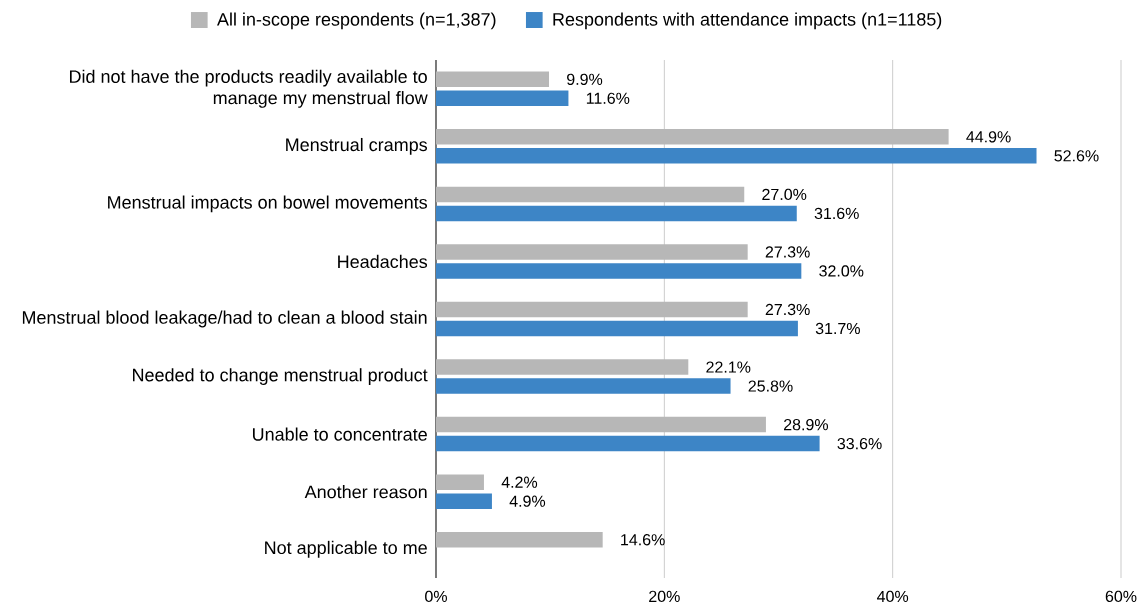  Describe the element at coordinates (339, 434) in the screenshot. I see `y-tick-label: Unable to concentrate` at that location.